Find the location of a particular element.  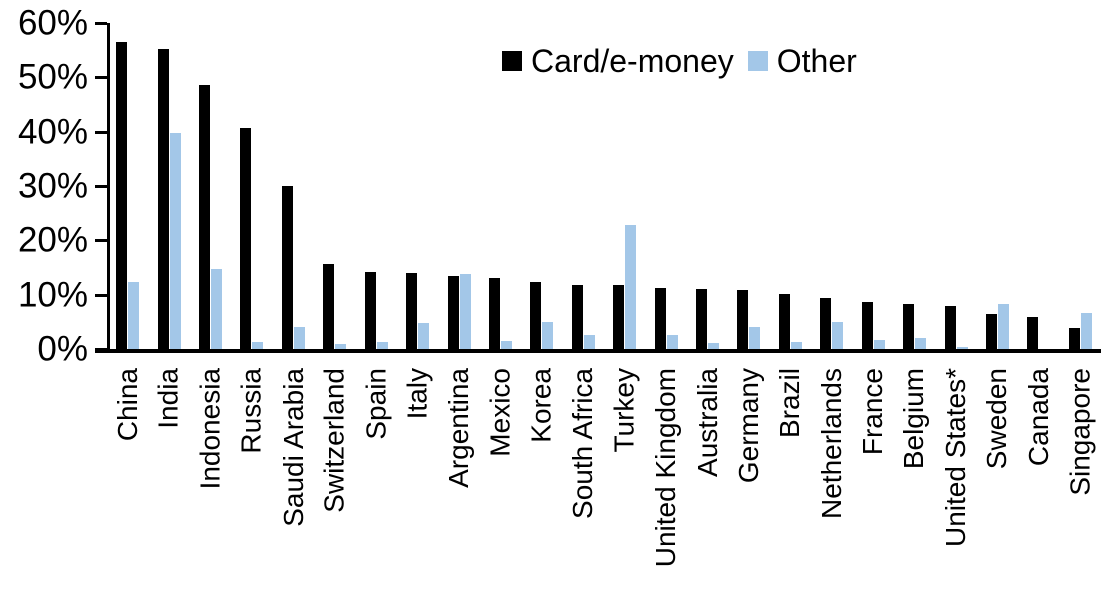

bar-card-e-money-korea is located at coordinates (535, 315).